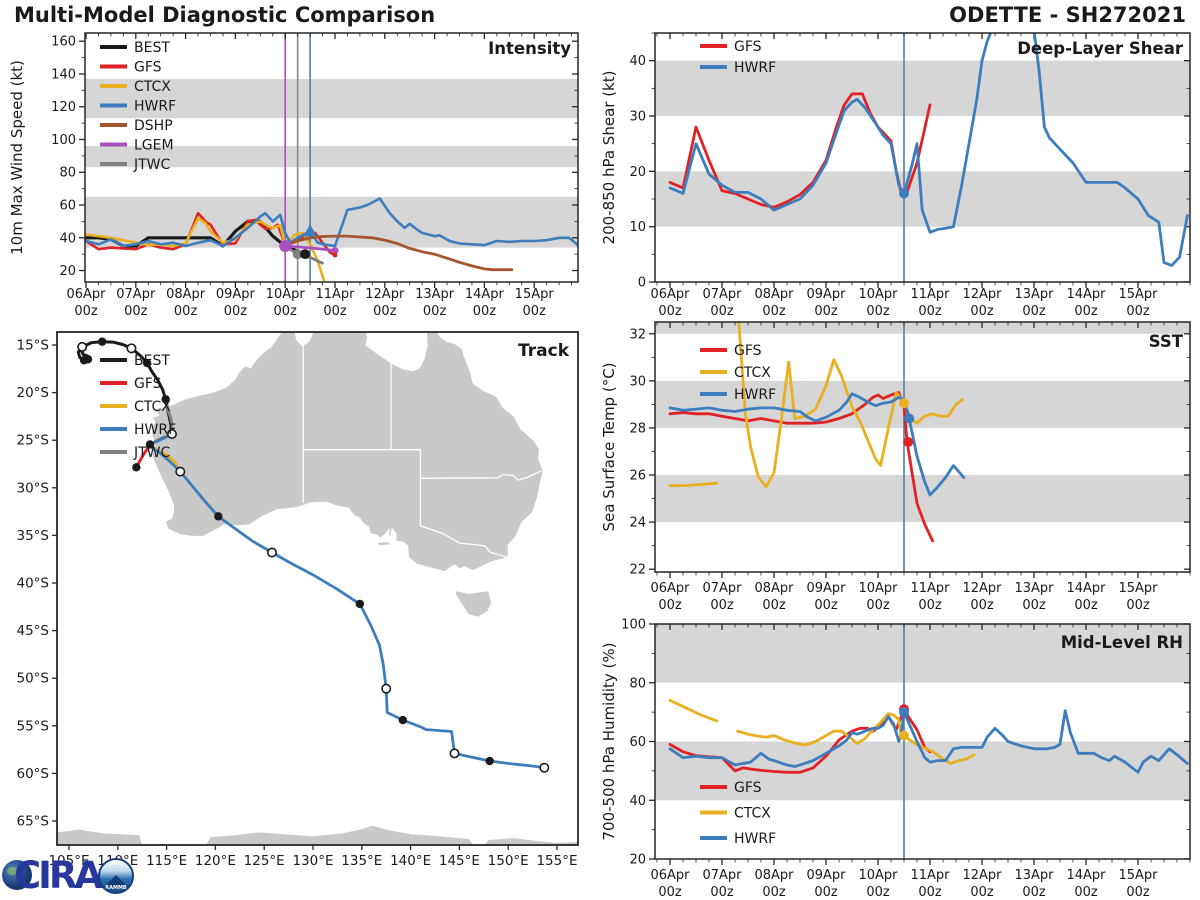 The width and height of the screenshot is (1200, 900). Describe the element at coordinates (166, 861) in the screenshot. I see `lon-tick-label: 115°E` at that location.